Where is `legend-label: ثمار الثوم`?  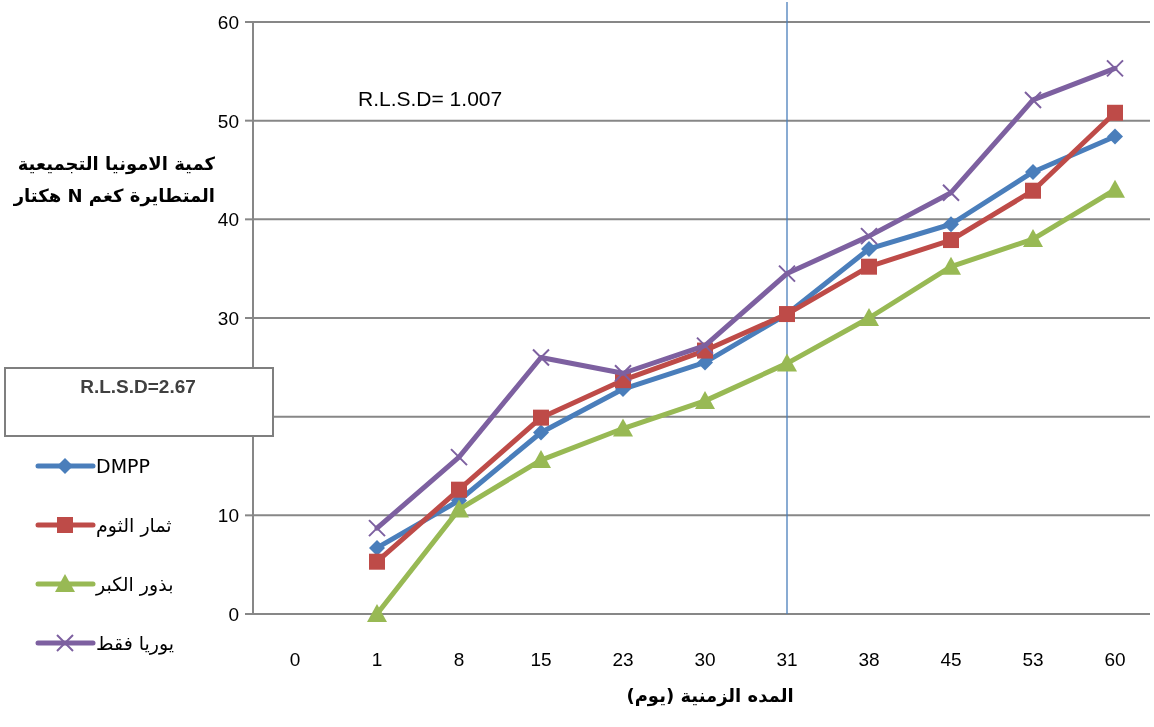
legend-label: ثمار الثوم is located at coordinates (134, 525).